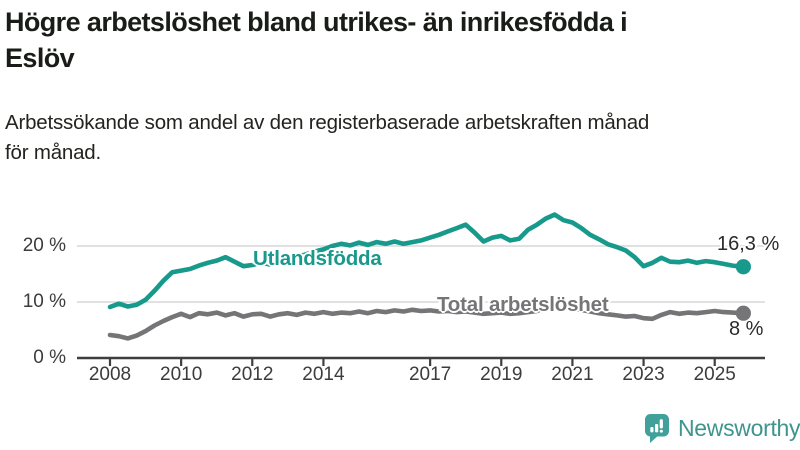 The height and width of the screenshot is (450, 800). I want to click on series-label-total-arbetsloshet: Total arbetslöshet, so click(523, 304).